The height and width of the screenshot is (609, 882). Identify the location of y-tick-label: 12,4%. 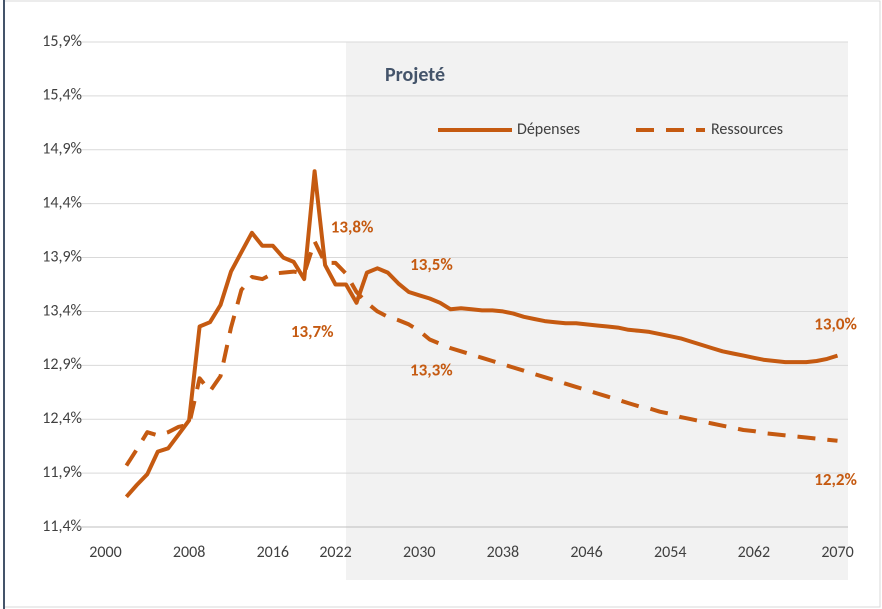
(62, 418).